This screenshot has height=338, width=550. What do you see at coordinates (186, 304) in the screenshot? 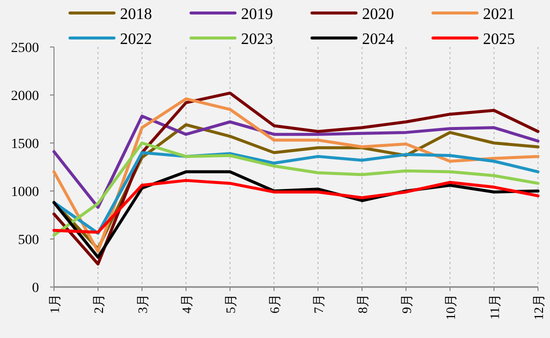
I see `x-tick-label: 4月` at bounding box center [186, 304].